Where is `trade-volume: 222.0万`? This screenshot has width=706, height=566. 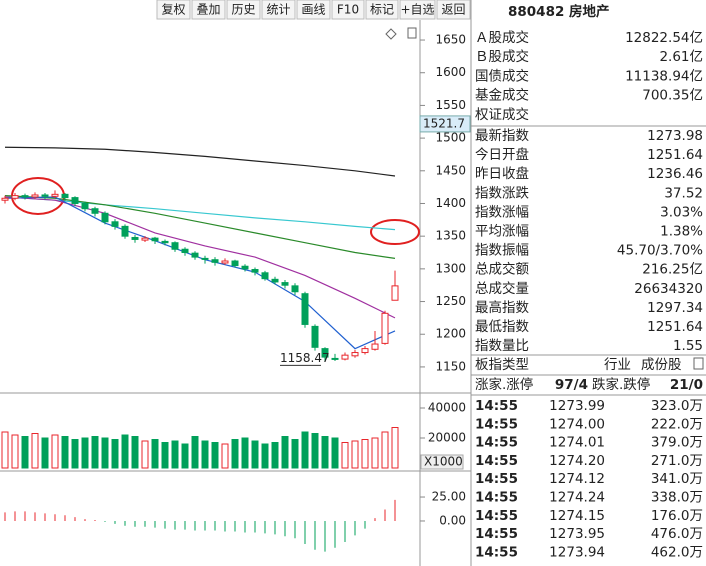
trade-volume: 222.0万 is located at coordinates (677, 424).